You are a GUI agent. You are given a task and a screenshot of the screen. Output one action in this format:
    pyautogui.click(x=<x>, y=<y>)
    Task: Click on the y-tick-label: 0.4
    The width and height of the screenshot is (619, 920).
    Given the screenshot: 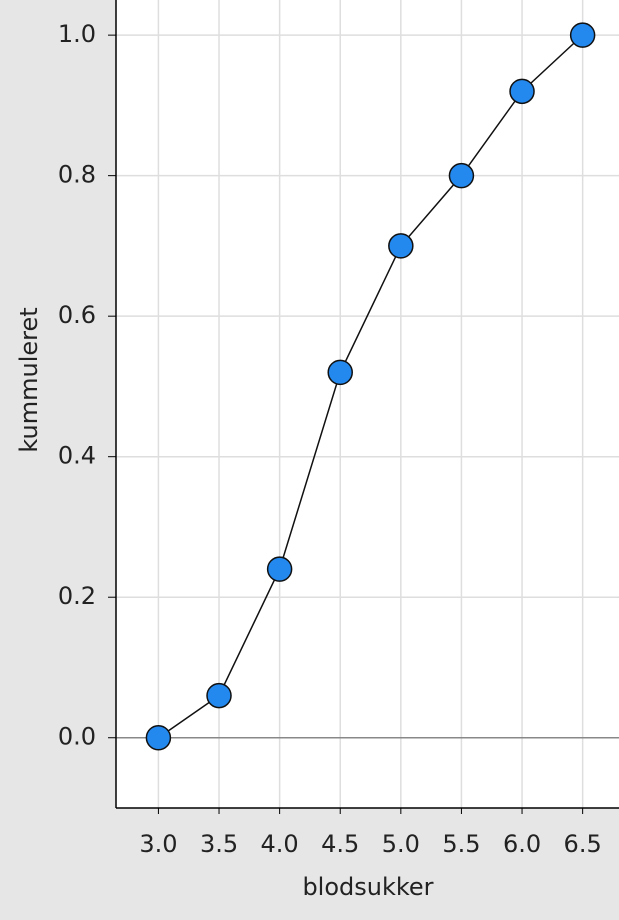 What is the action you would take?
    pyautogui.click(x=77, y=456)
    